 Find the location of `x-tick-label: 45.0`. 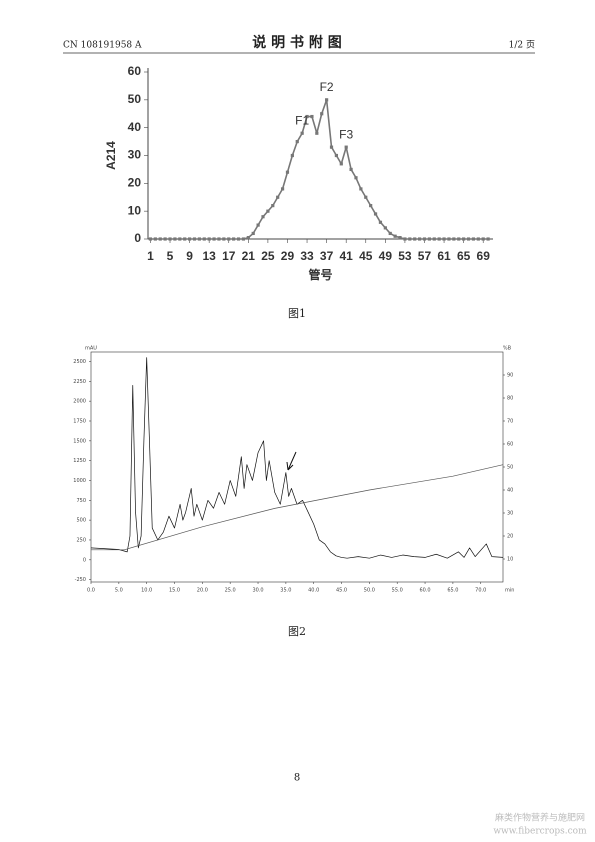

x-tick-label: 45.0 is located at coordinates (341, 591).